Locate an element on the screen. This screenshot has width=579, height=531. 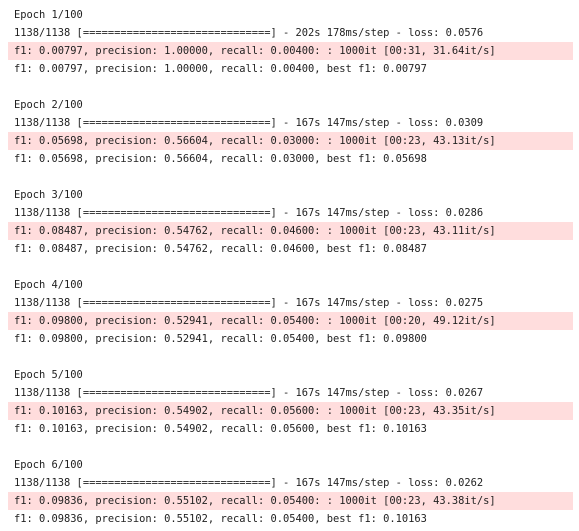
epoch-header: Epoch 4/100 is located at coordinates (48, 285).